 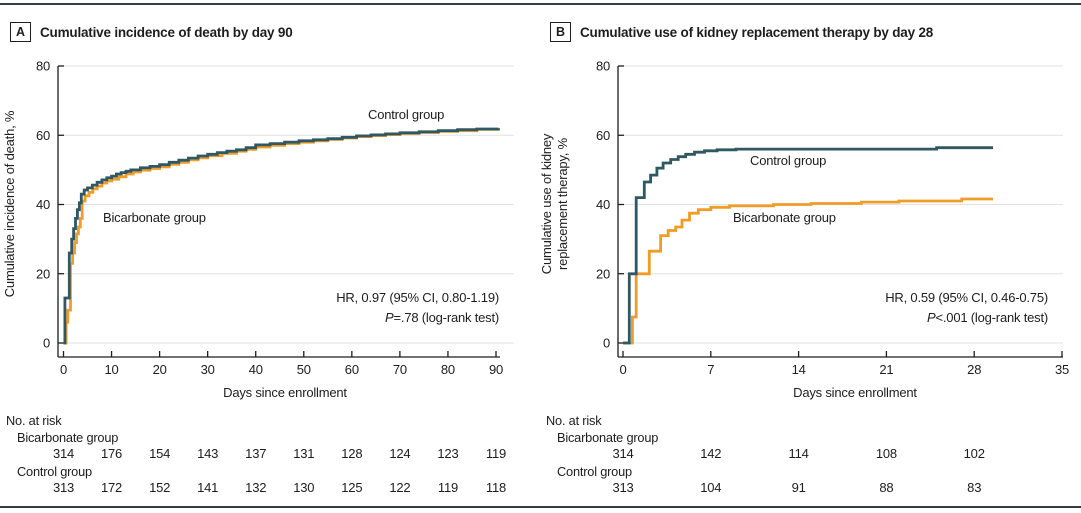 What do you see at coordinates (303, 487) in the screenshot?
I see `risk-count: 130` at bounding box center [303, 487].